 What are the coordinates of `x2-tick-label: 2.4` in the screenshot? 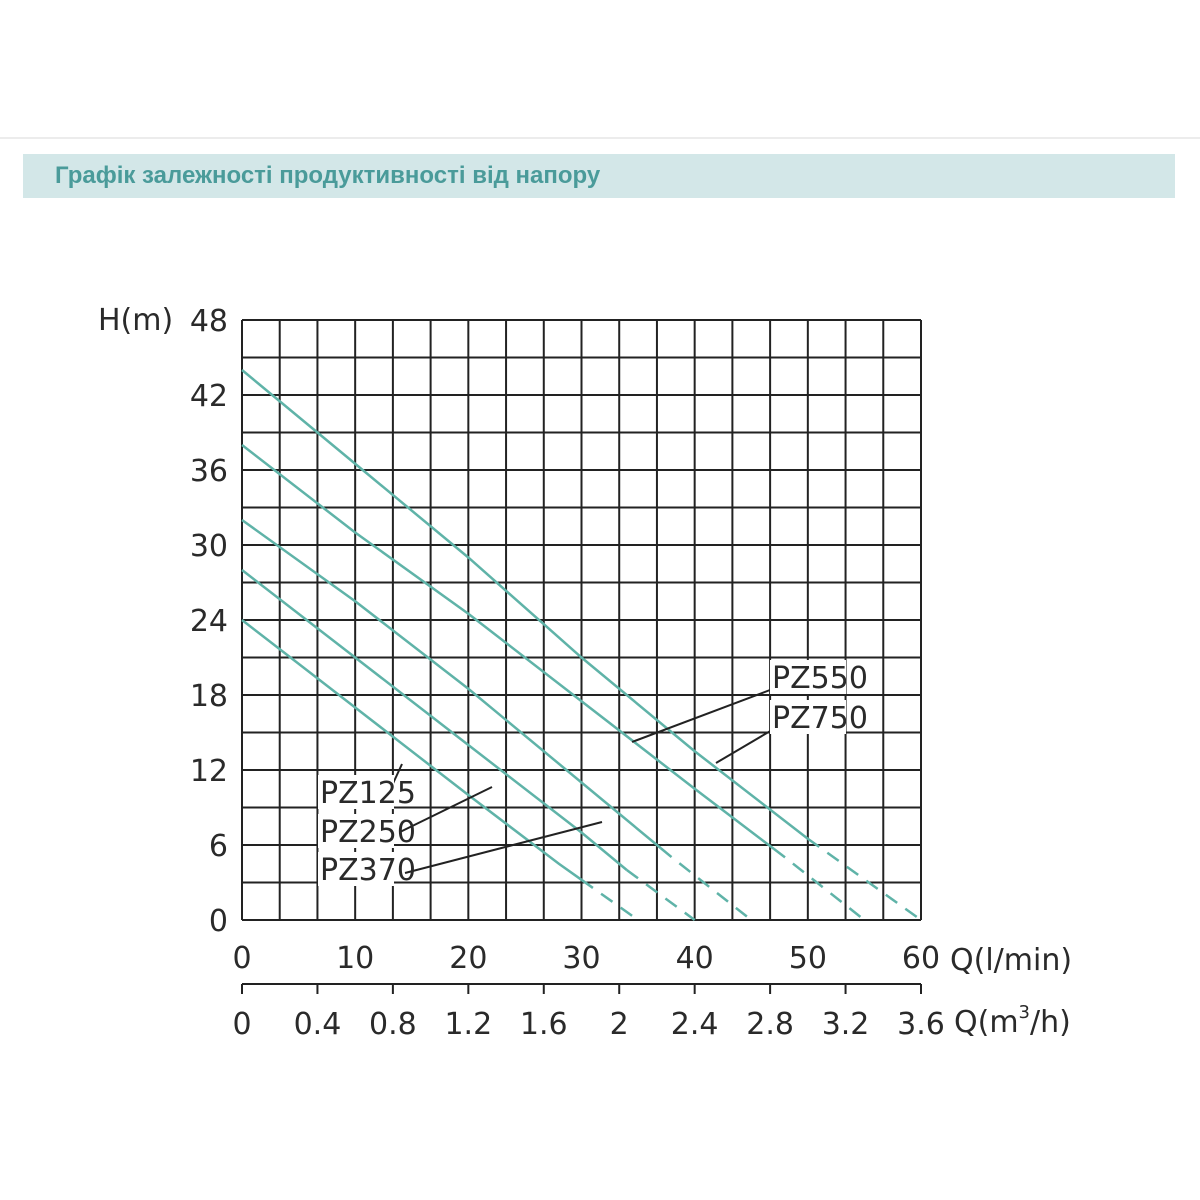 It's located at (695, 1024).